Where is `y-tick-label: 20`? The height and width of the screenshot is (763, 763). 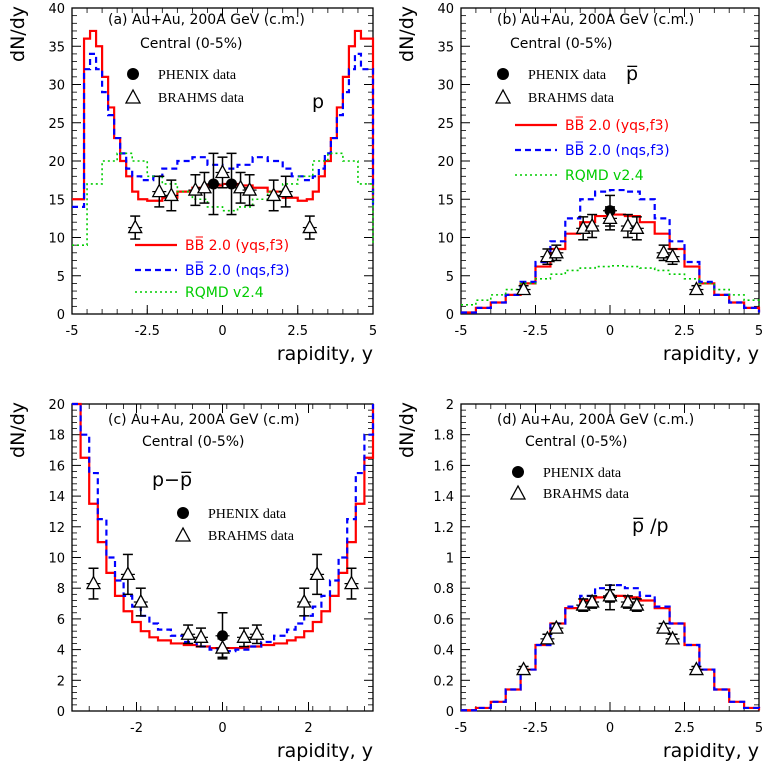
y-tick-label: 20 is located at coordinates (56, 405).